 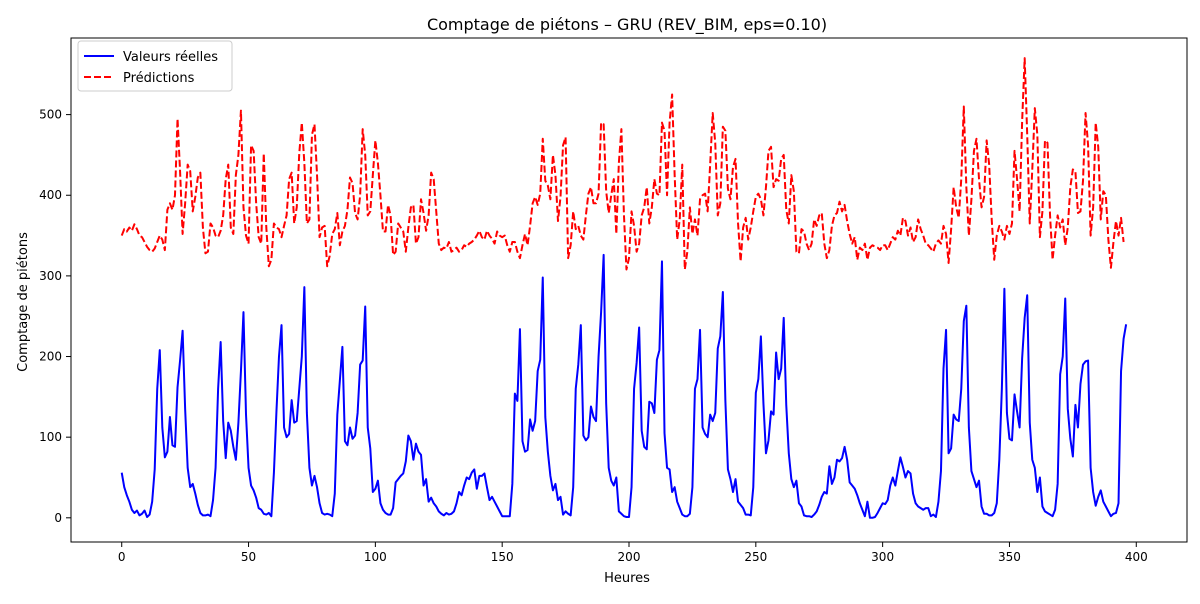 I want to click on y-tick-label: 400, so click(x=50, y=195).